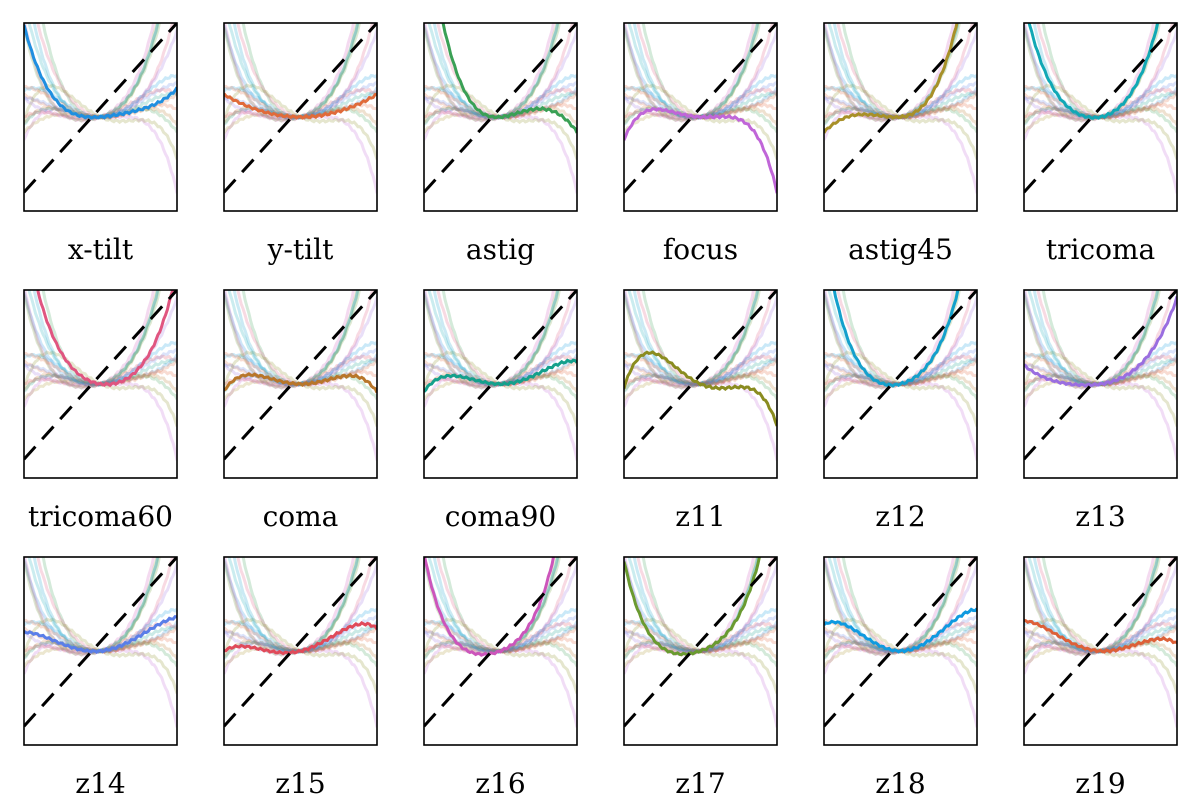 This screenshot has width=1200, height=800. I want to click on panel-astig: astig, so click(500, 144).